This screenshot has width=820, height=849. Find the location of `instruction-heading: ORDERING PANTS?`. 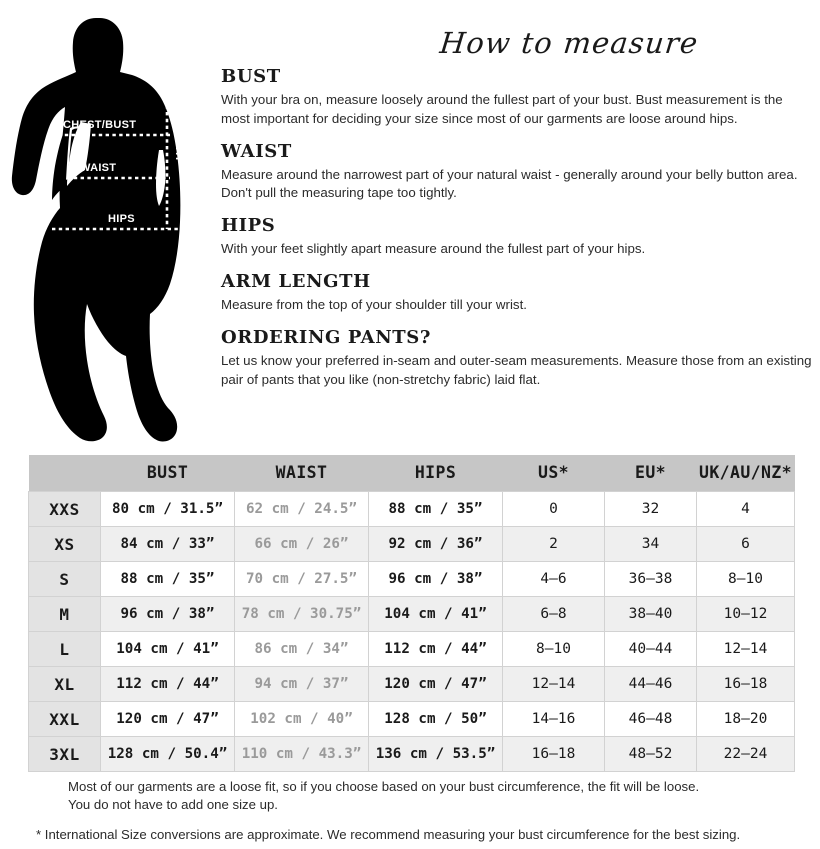

instruction-heading: ORDERING PANTS? is located at coordinates (326, 337).